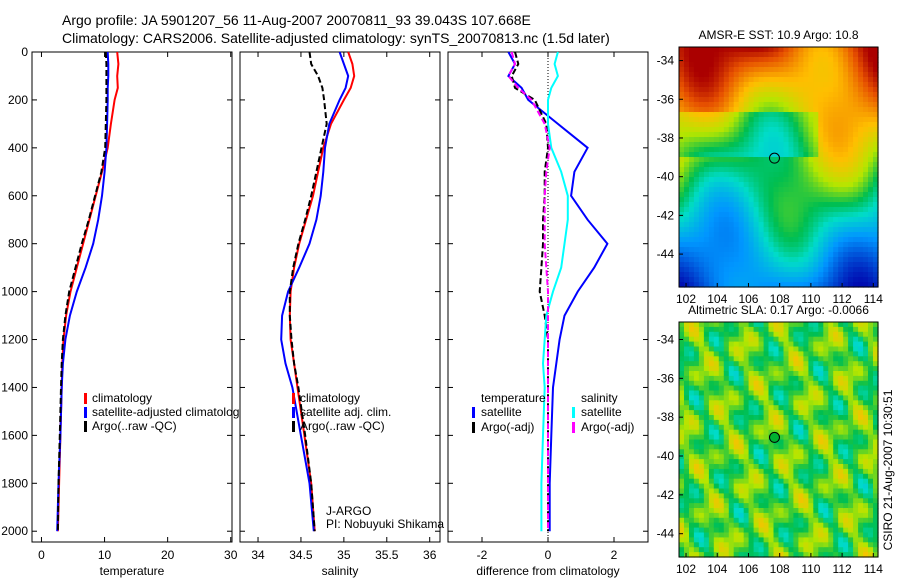 The image size is (900, 580). Describe the element at coordinates (666, 534) in the screenshot. I see `y-tick-label: -44` at that location.